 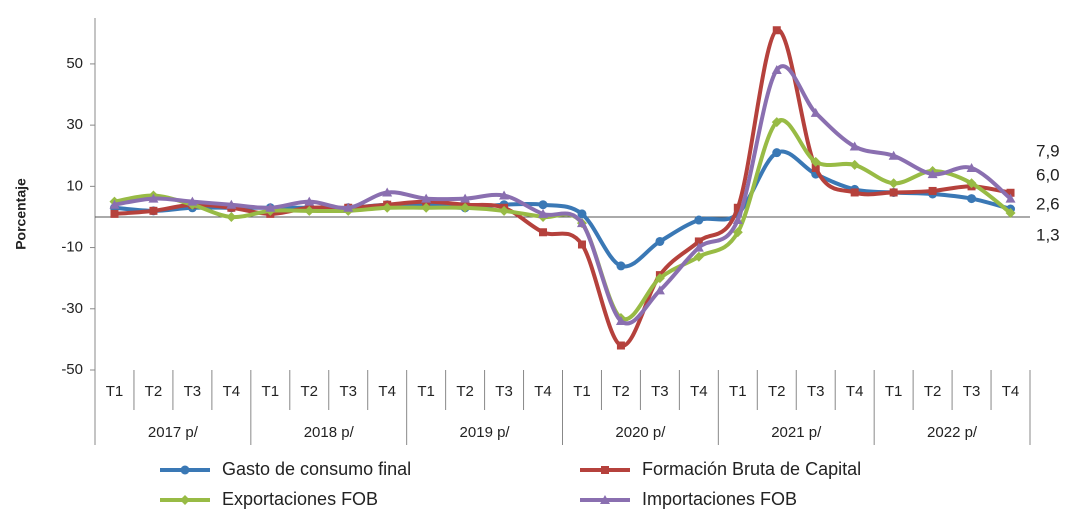 I want to click on value-label: 1,3, so click(x=1048, y=234).